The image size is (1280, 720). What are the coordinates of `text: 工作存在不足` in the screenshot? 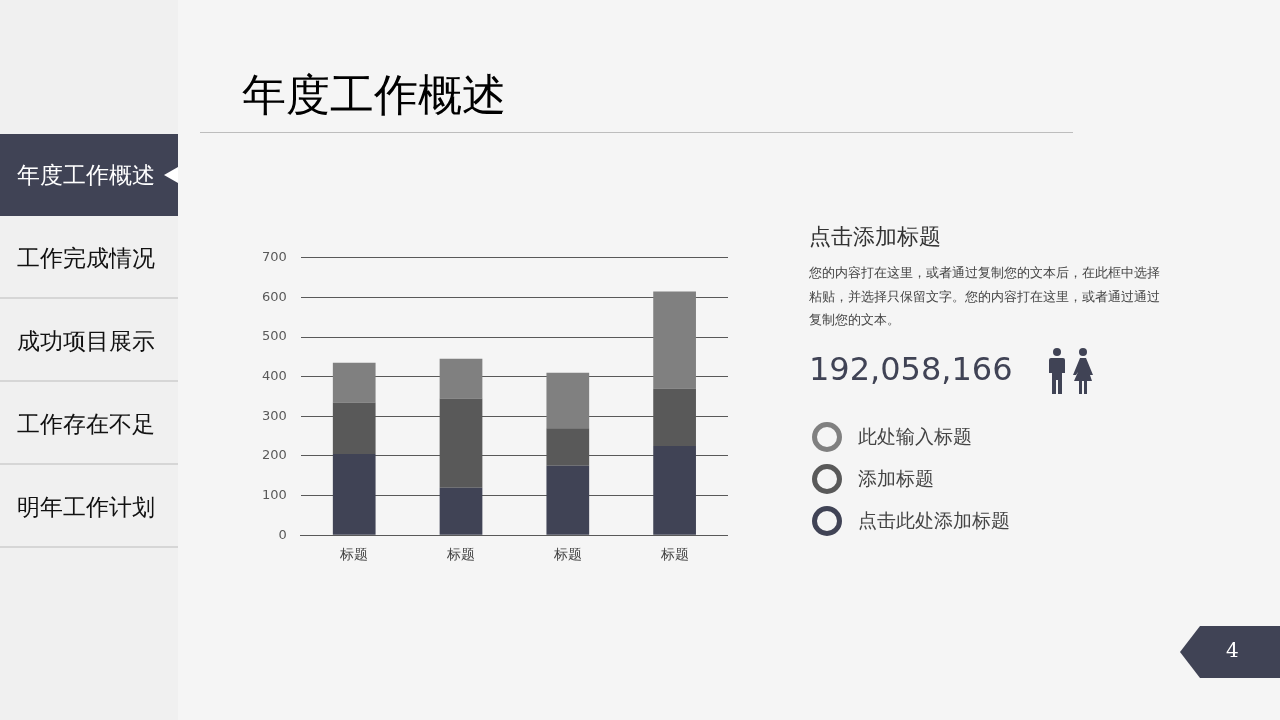 It's located at (89, 424).